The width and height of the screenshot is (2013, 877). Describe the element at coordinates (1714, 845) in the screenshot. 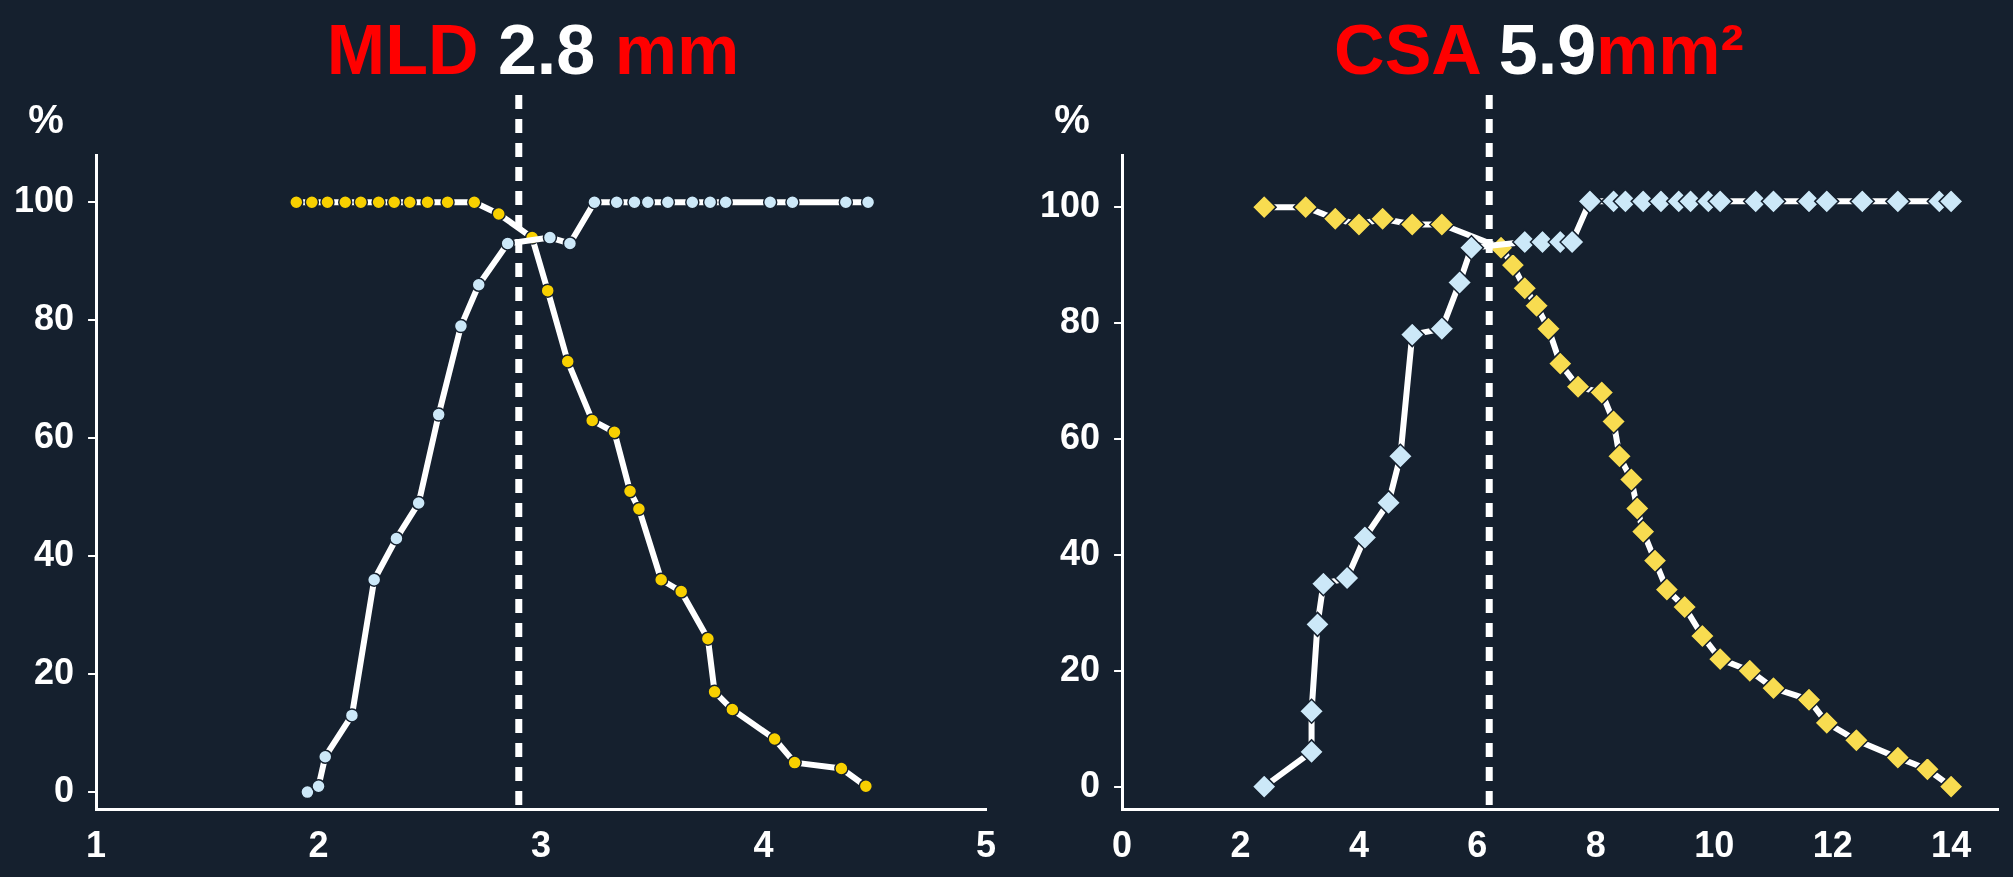

I see `x-tick-label: 10` at that location.